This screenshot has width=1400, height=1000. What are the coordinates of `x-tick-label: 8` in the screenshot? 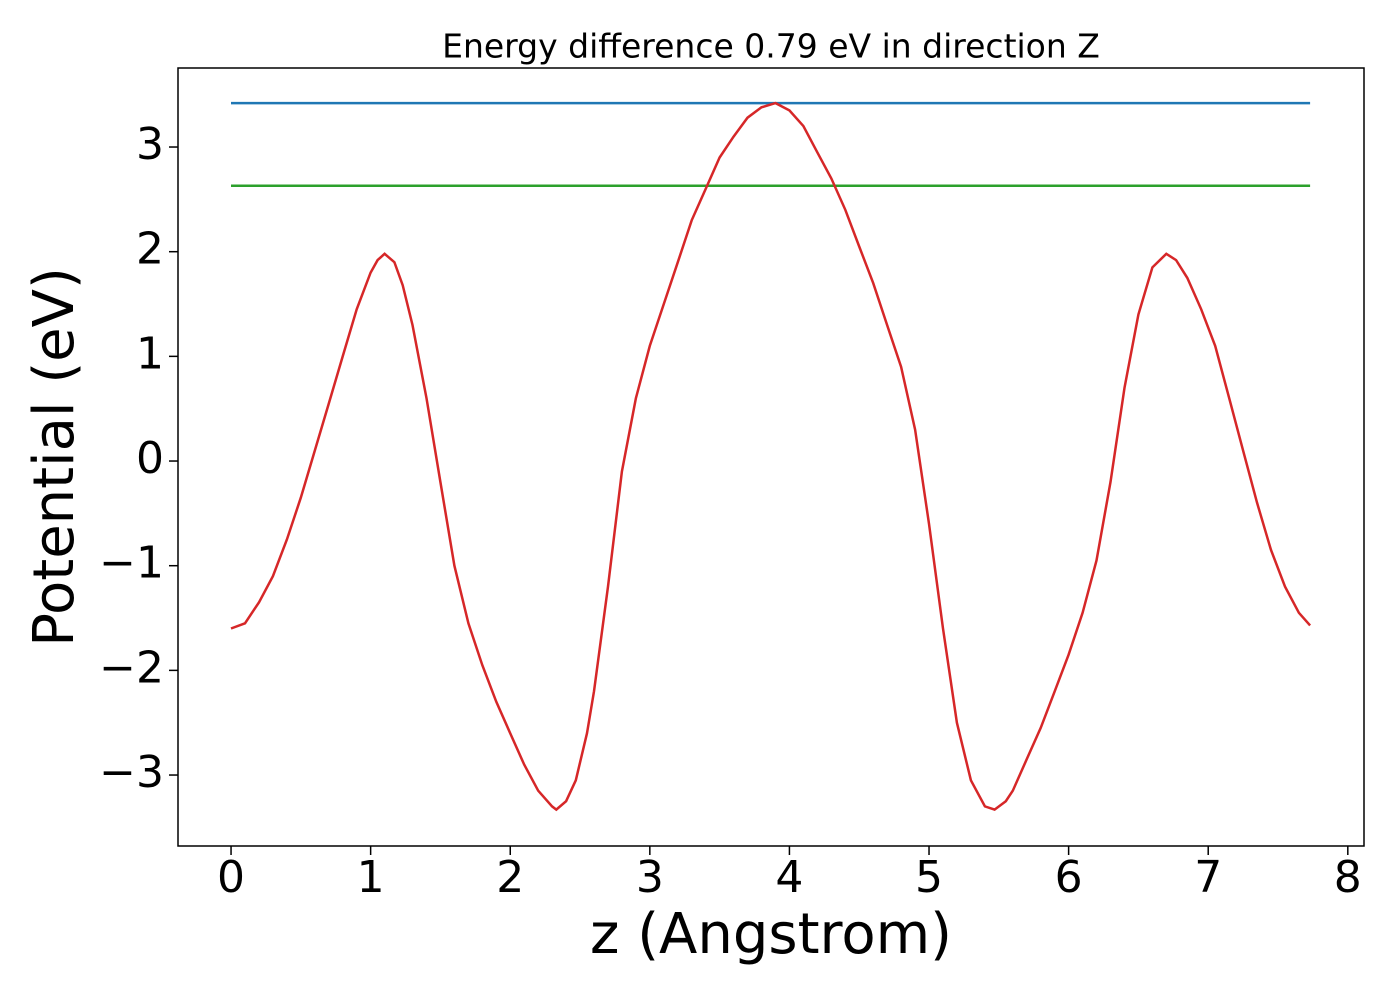 It's located at (1348, 877).